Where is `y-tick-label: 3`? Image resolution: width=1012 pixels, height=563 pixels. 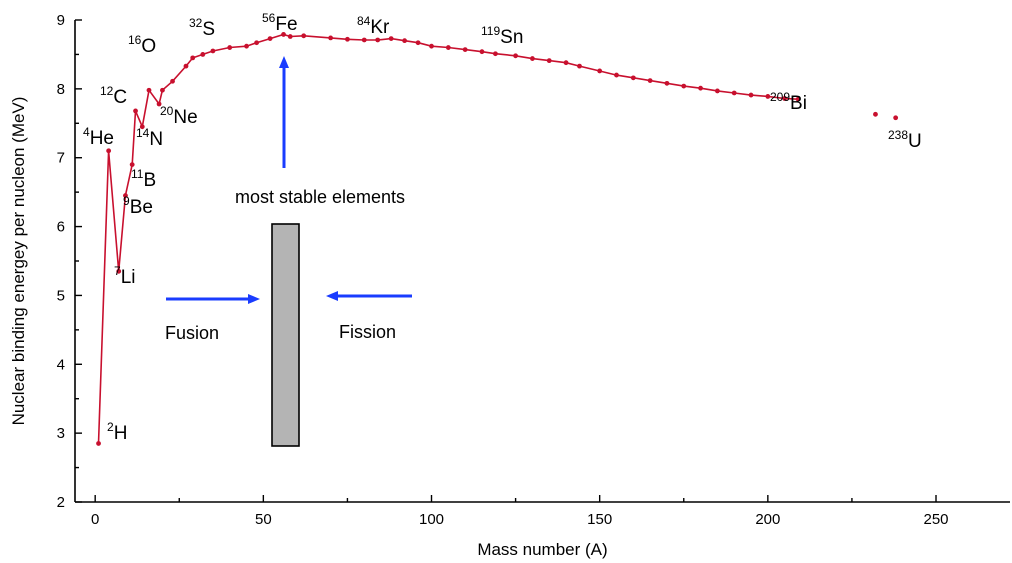
y-tick-label: 3 is located at coordinates (61, 433).